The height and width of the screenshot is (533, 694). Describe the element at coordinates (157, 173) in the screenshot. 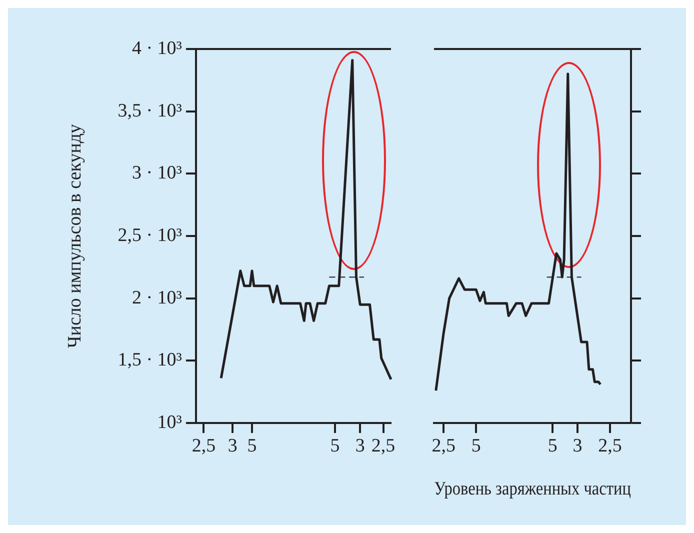

I see `y-tick-label: 3 · 10³` at that location.